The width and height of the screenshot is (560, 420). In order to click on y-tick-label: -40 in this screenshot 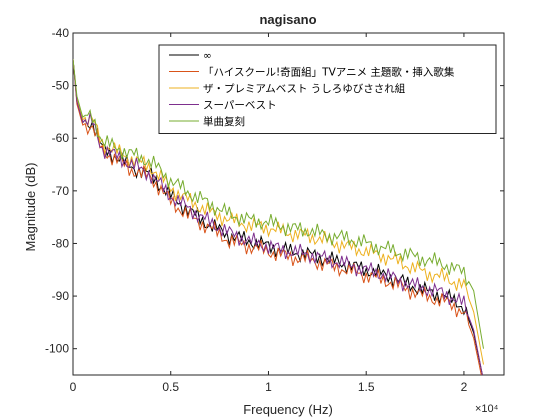, I will do `click(61, 33)`.